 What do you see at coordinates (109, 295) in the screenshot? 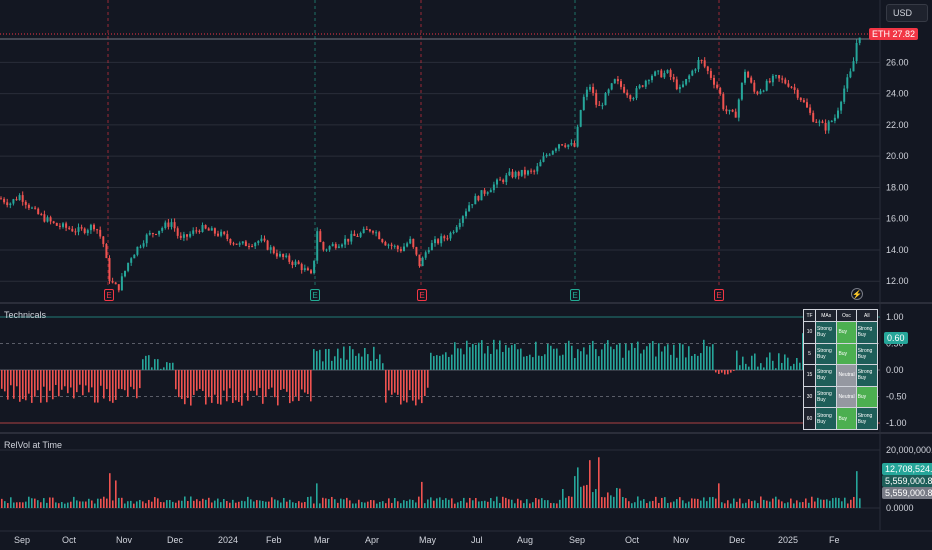
I see `earnings-marker-1: E` at bounding box center [109, 295].